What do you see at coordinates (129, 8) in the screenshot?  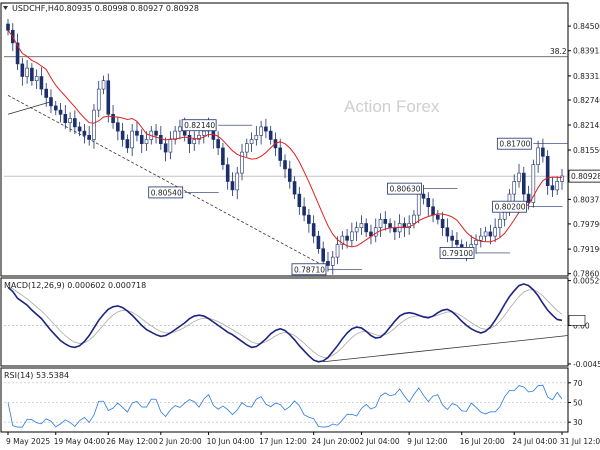 I see `chart-header-ohlc: 0.80935 0.80998 0.80927 0.80928` at bounding box center [129, 8].